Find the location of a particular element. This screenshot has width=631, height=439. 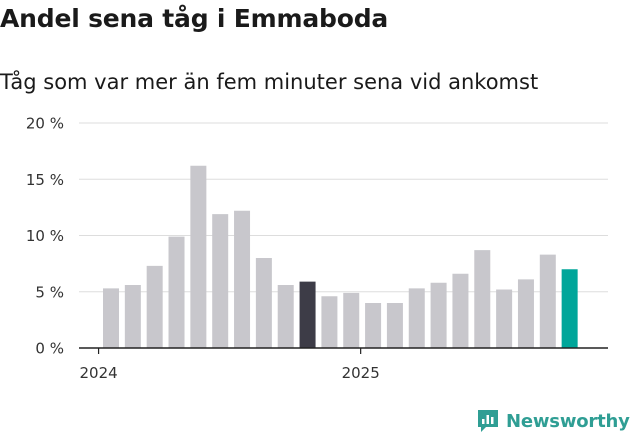

y-tick-label: 0 % is located at coordinates (49, 349).